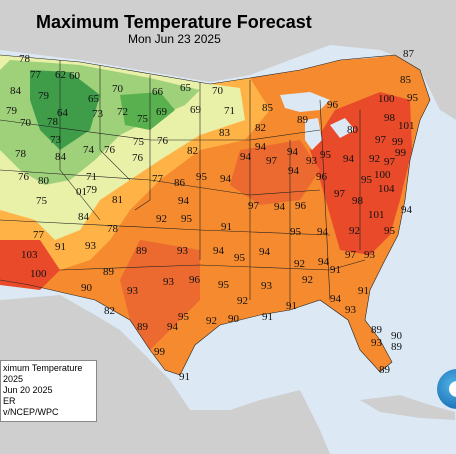  What do you see at coordinates (268, 108) in the screenshot?
I see `temperature-label: 85` at bounding box center [268, 108].